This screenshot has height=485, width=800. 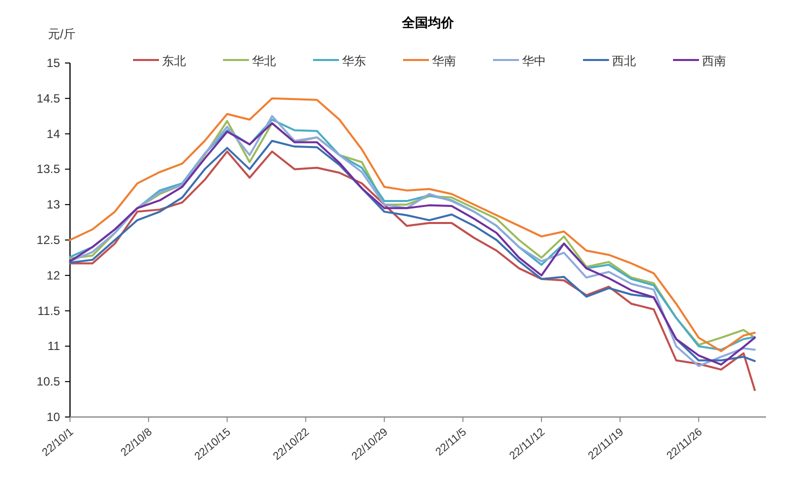 What do you see at coordinates (53, 63) in the screenshot?
I see `y-tick-label: 15` at bounding box center [53, 63].